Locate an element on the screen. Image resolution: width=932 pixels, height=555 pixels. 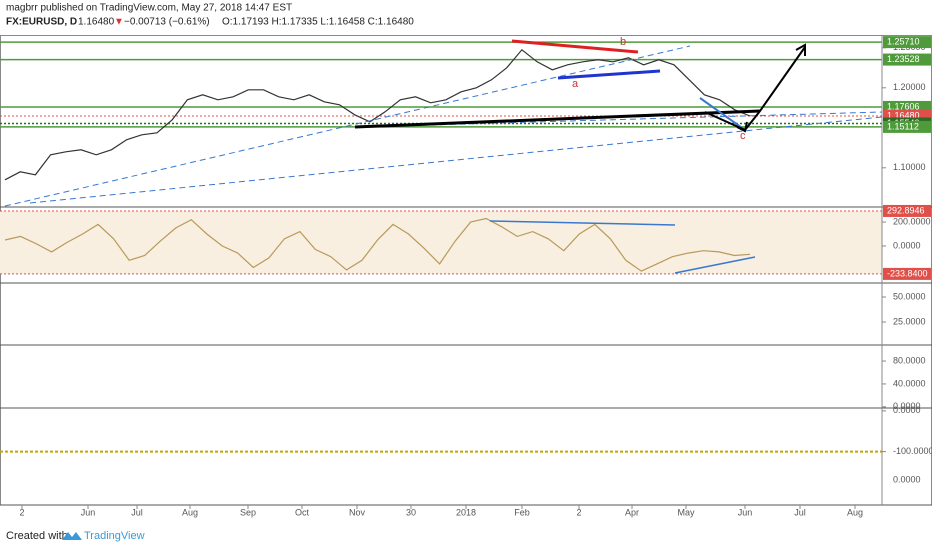
level-label: 292.8946 is located at coordinates (906, 210).